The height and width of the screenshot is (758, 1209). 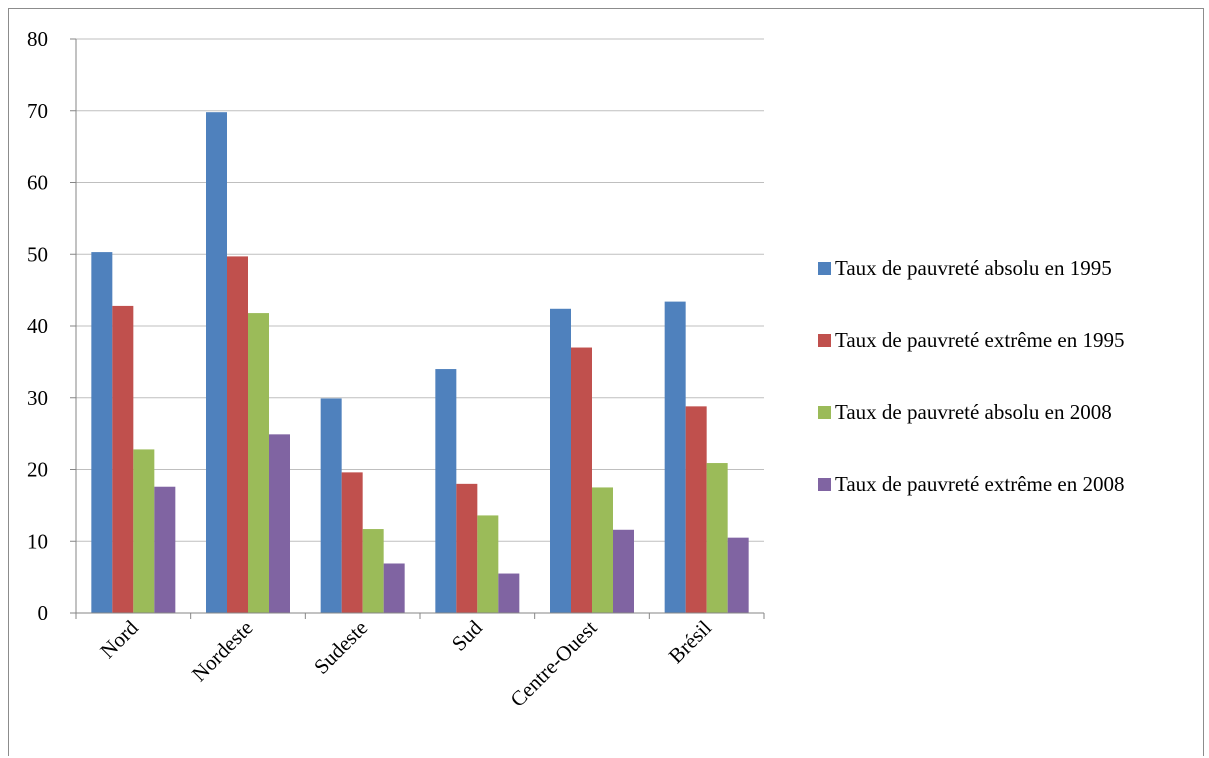 I want to click on x-tick-label: Centre-Ouest, so click(x=553, y=663).